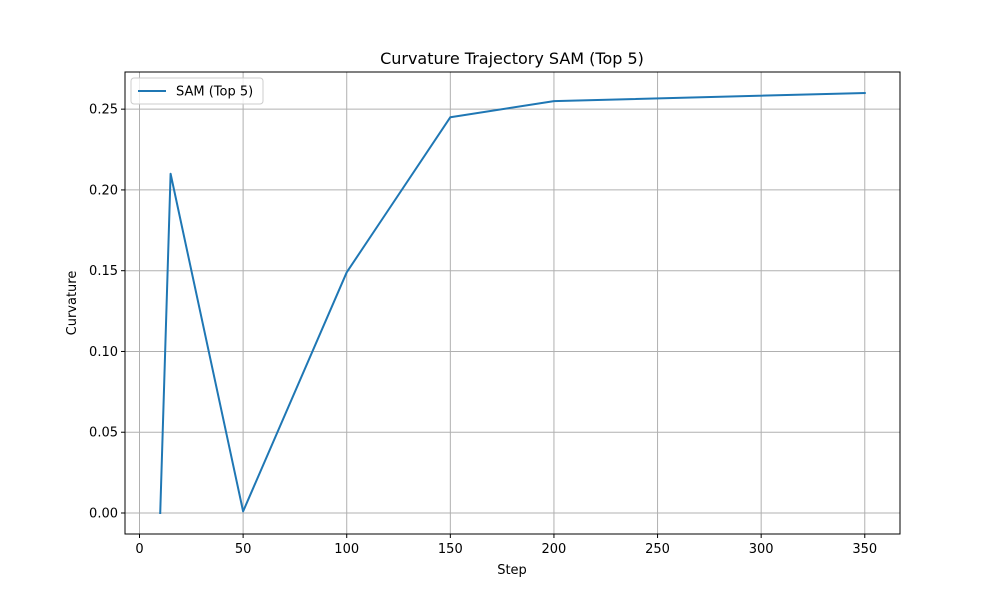 This screenshot has height=600, width=1000. I want to click on legend-box, so click(197, 91).